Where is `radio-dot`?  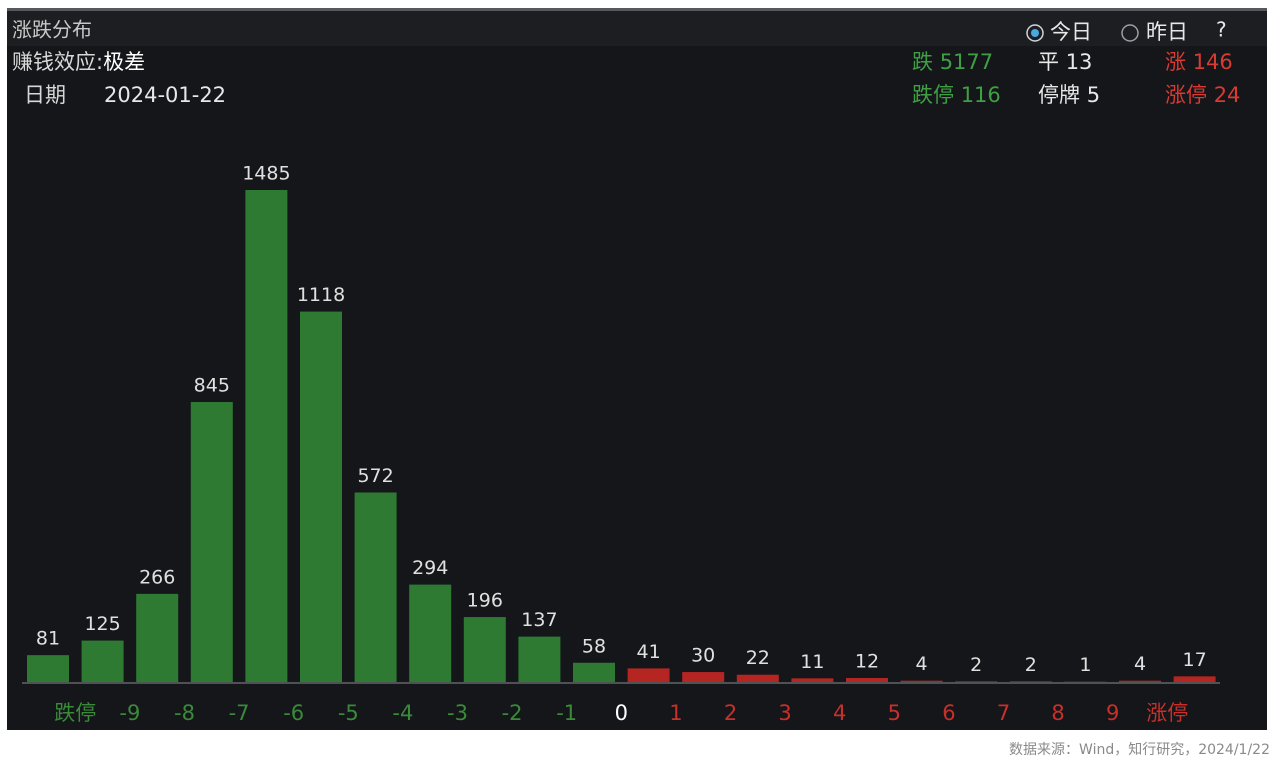
radio-dot is located at coordinates (1035, 33).